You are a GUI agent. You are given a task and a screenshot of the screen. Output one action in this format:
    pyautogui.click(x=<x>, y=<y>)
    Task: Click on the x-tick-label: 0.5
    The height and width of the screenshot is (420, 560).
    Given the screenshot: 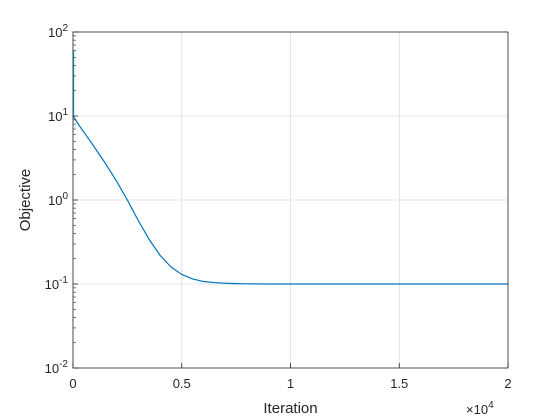 What is the action you would take?
    pyautogui.click(x=182, y=383)
    